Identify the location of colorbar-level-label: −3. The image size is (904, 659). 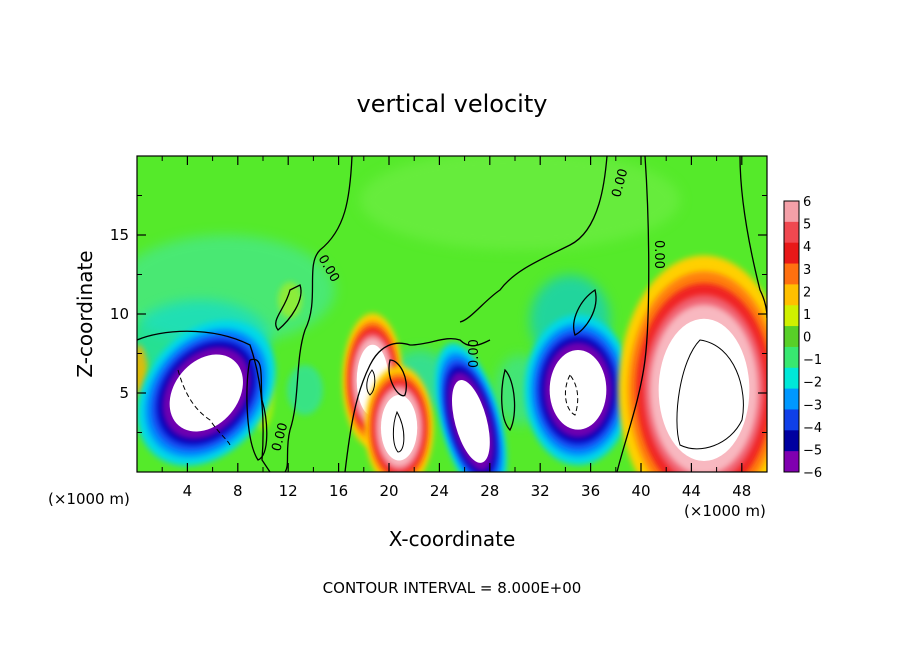
(812, 405).